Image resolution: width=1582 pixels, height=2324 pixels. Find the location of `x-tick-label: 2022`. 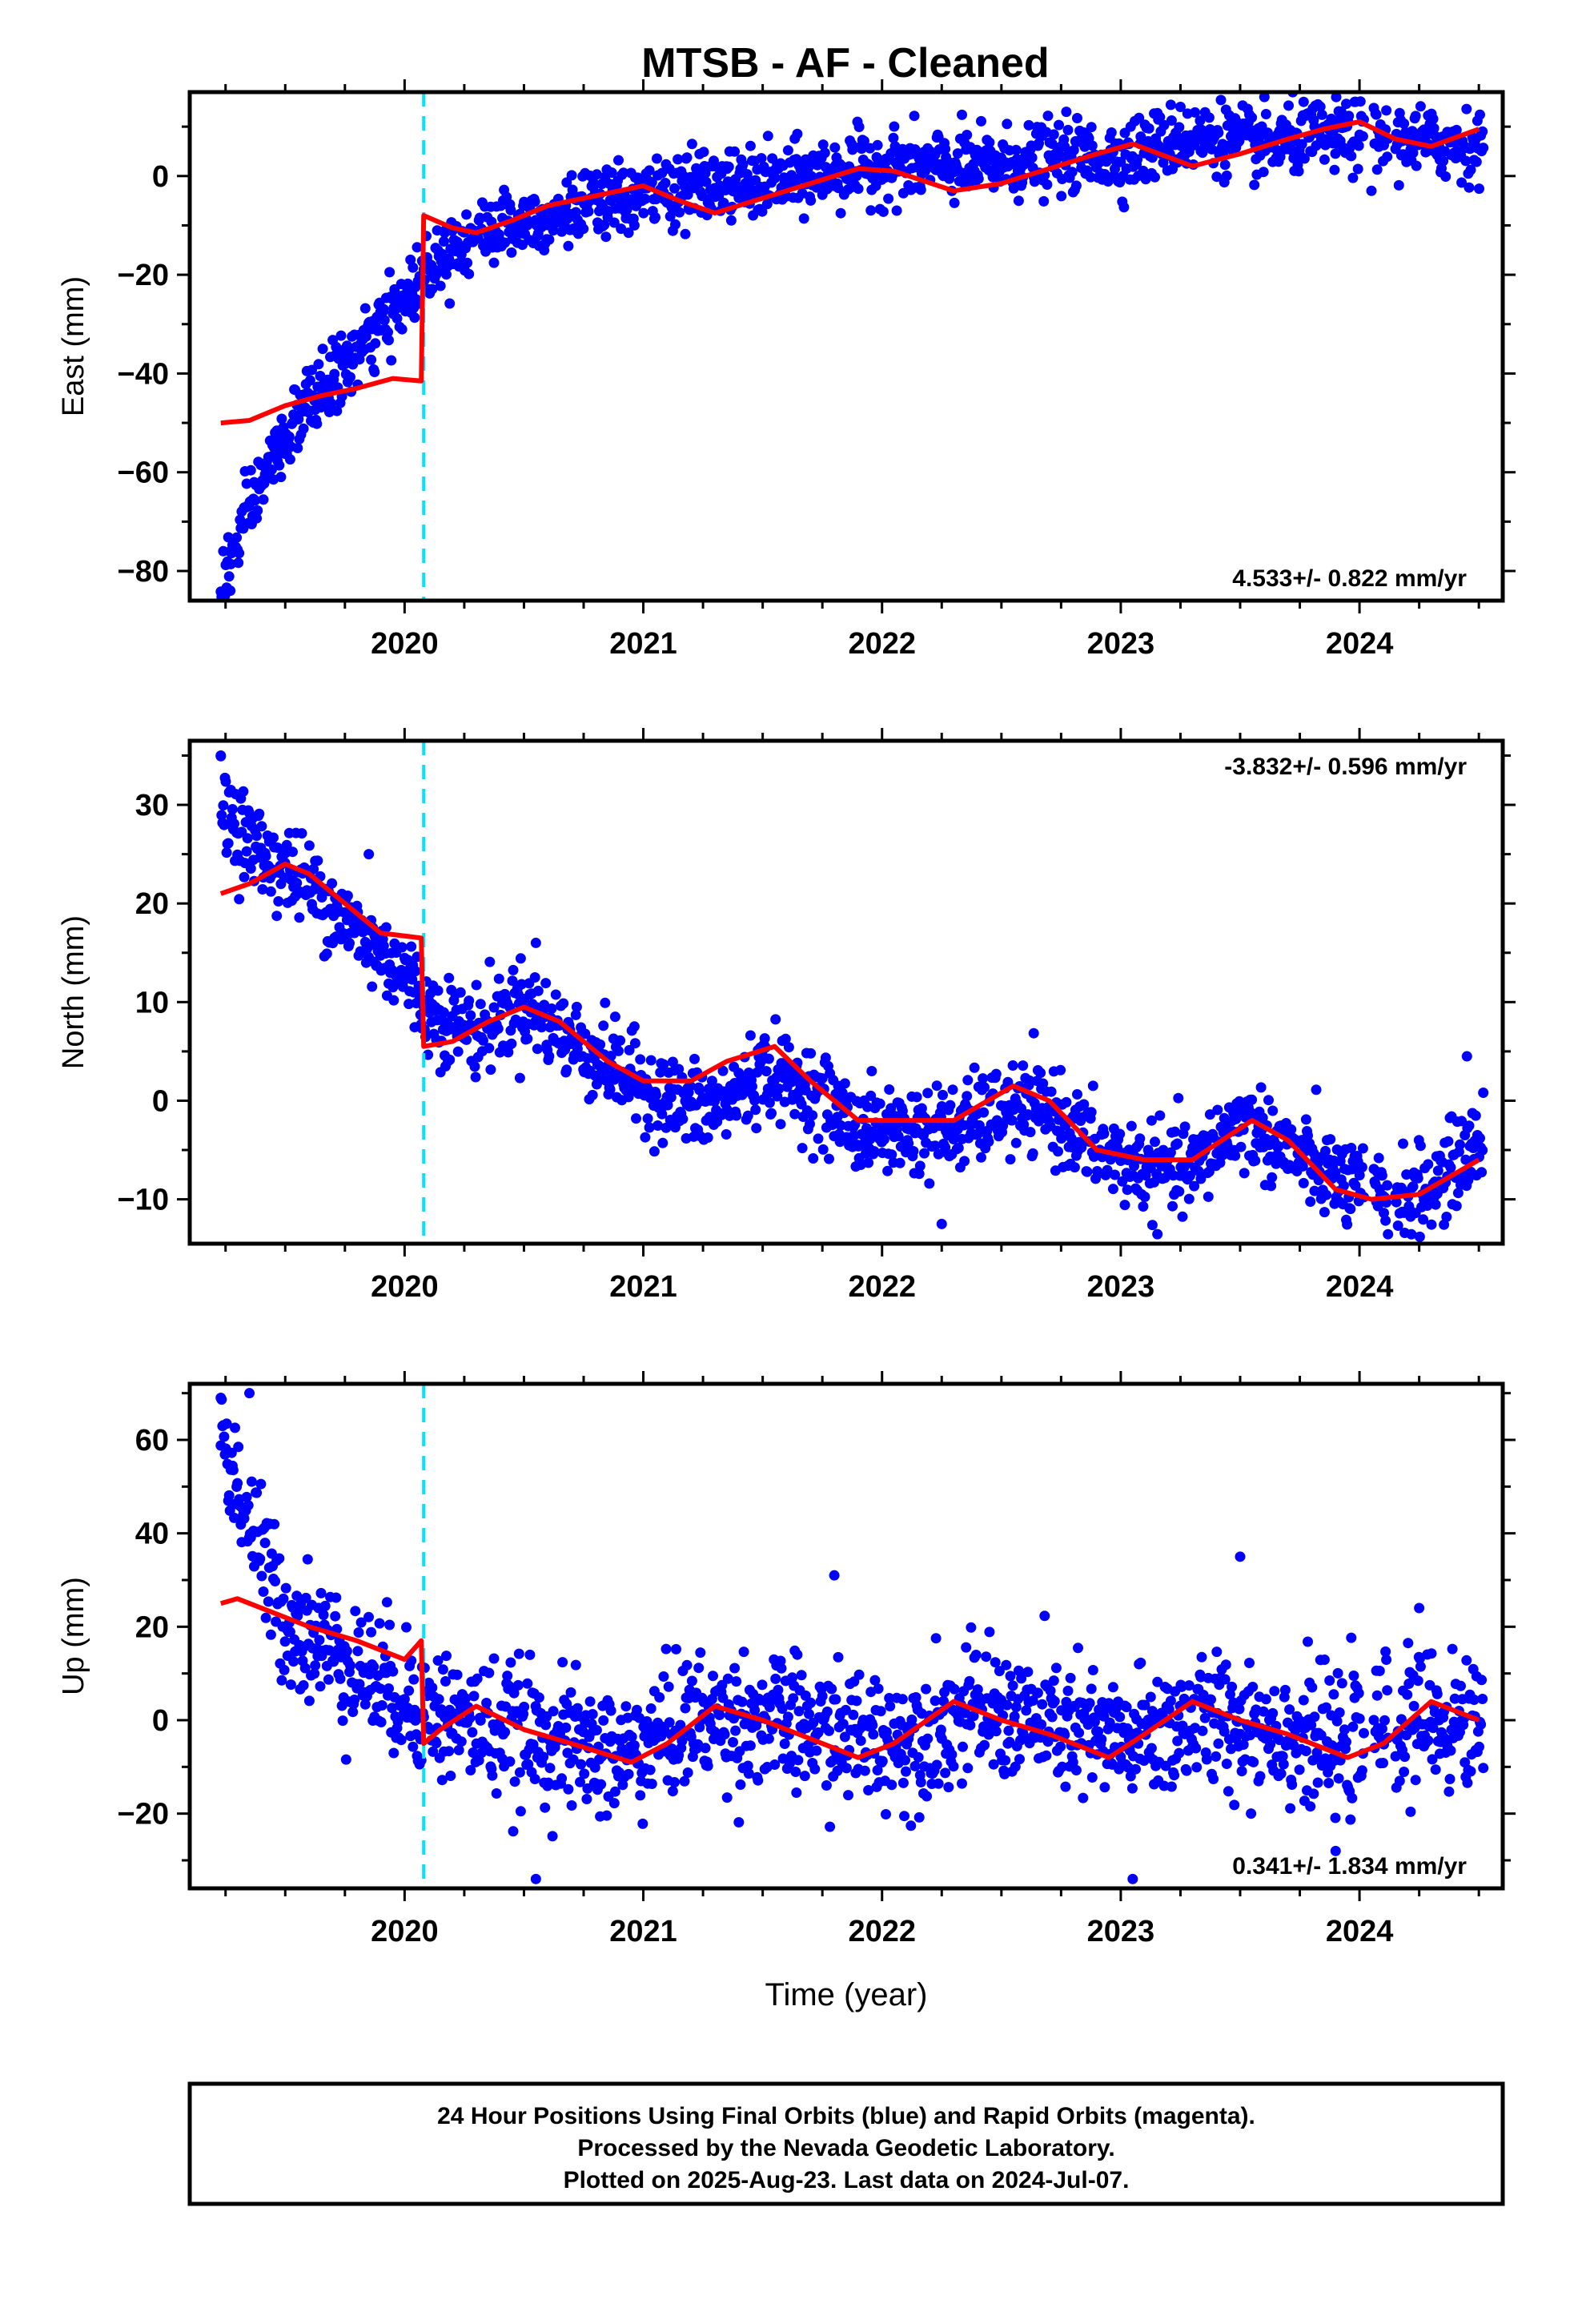

x-tick-label: 2022 is located at coordinates (882, 1931).